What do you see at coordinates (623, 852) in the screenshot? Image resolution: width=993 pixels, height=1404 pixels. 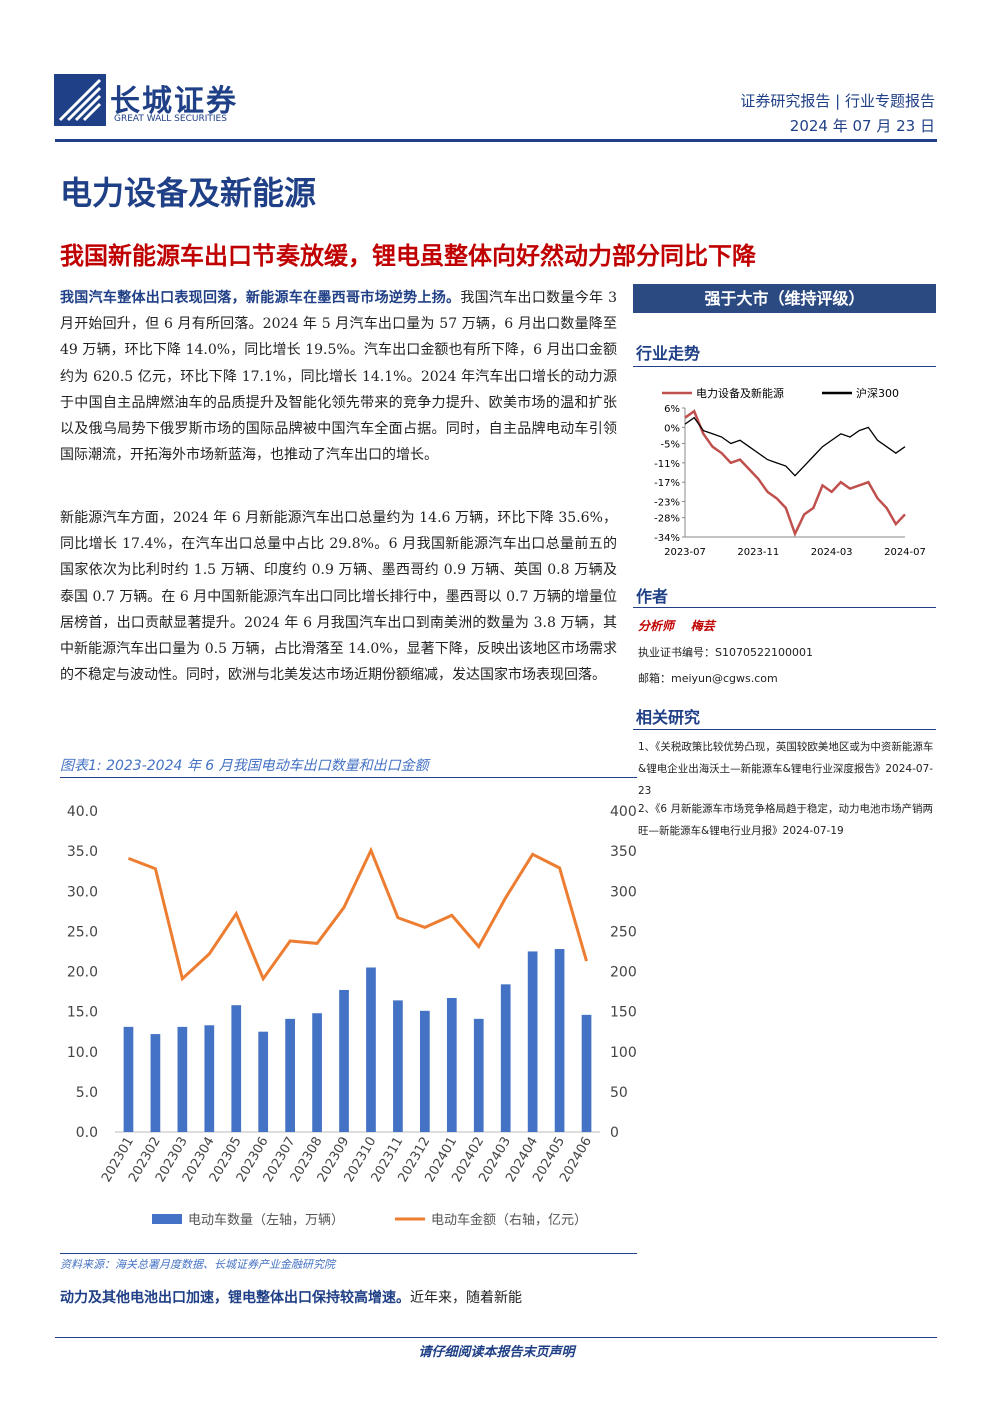 I see `y2-tick-label: 350` at bounding box center [623, 852].